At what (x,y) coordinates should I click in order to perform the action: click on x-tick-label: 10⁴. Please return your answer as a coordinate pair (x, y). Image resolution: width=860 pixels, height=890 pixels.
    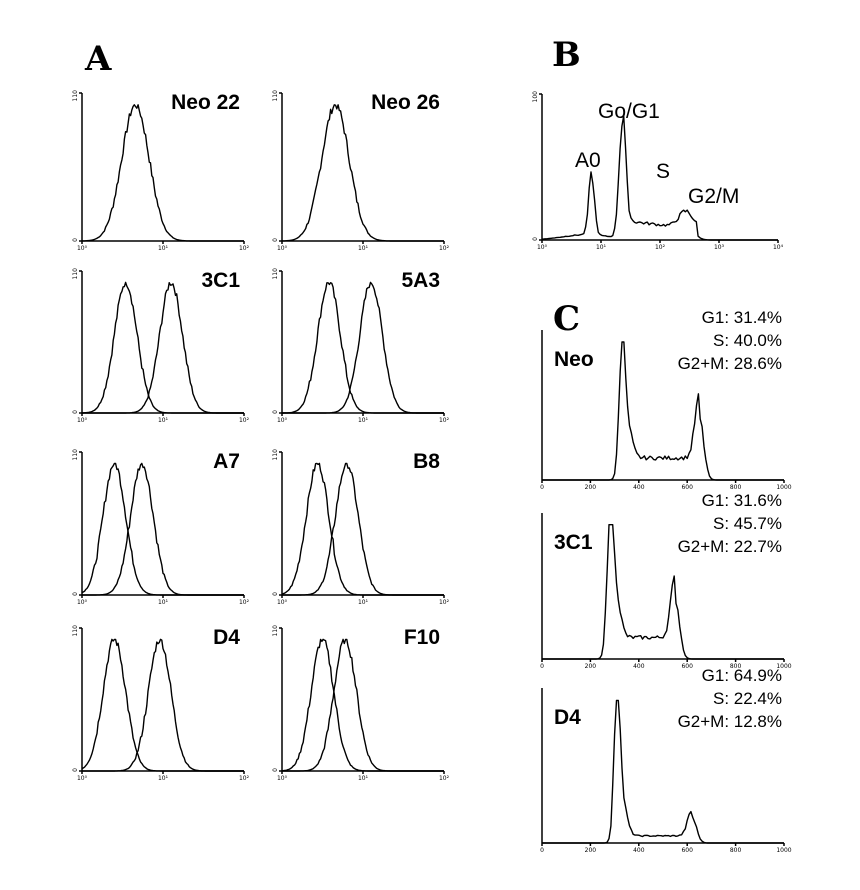
    Looking at the image, I should click on (778, 247).